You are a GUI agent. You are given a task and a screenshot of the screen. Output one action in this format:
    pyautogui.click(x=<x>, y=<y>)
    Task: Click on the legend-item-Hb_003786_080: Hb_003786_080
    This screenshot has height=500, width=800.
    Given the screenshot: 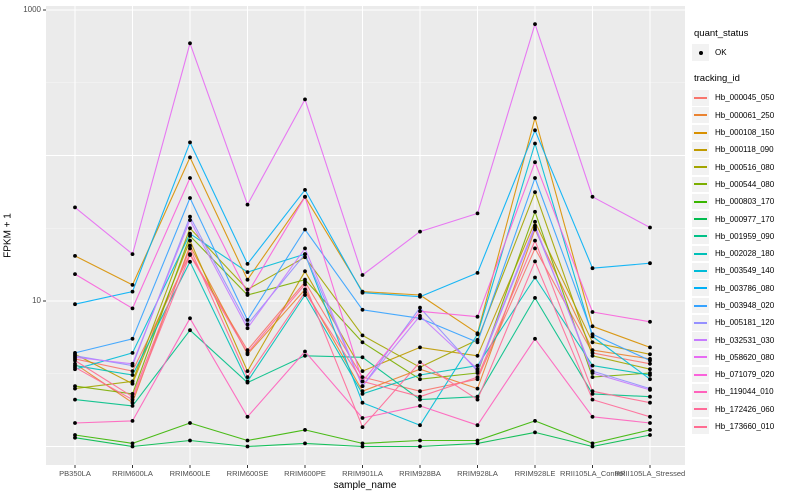 What is the action you would take?
    pyautogui.click(x=745, y=288)
    